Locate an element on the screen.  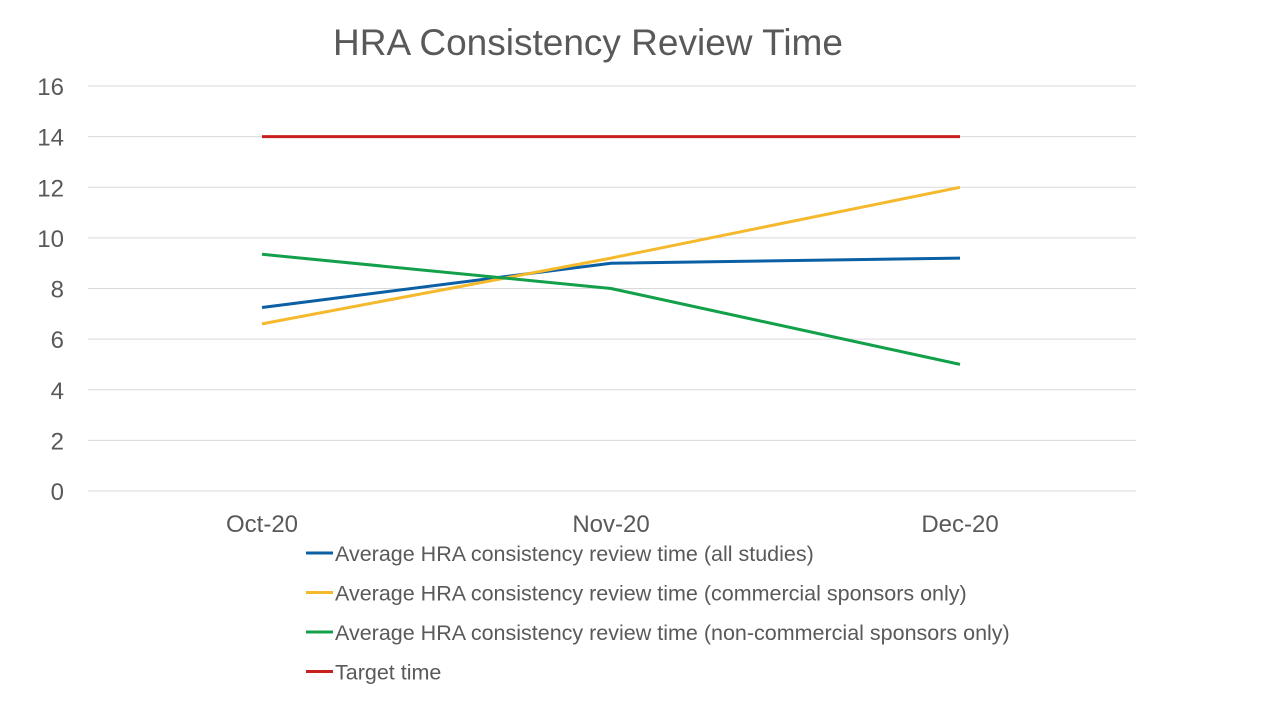
y-tick-label: 2 is located at coordinates (57, 441).